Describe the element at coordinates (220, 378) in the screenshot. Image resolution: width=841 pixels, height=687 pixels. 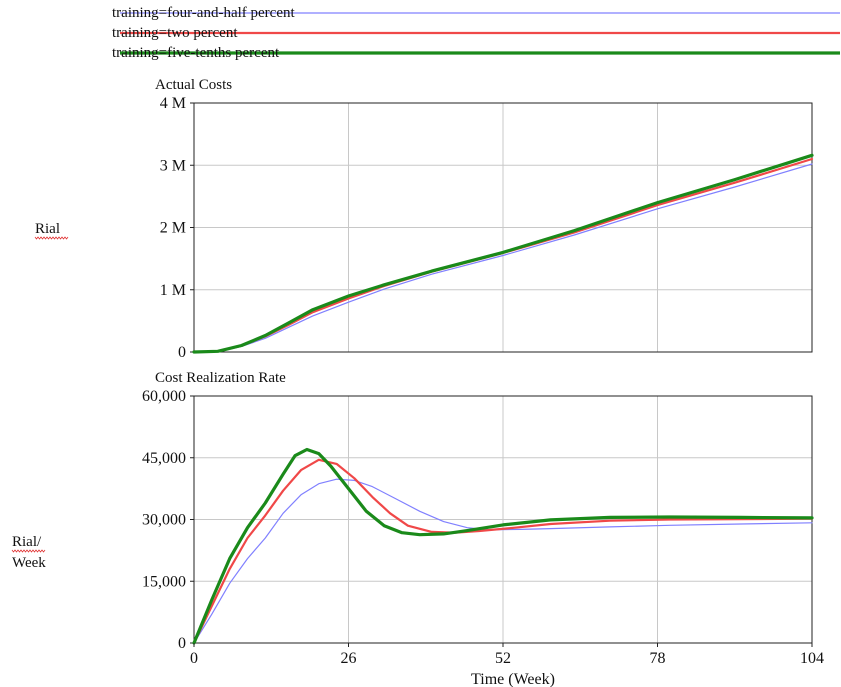
I see `panel-title: Cost Realization Rate` at that location.